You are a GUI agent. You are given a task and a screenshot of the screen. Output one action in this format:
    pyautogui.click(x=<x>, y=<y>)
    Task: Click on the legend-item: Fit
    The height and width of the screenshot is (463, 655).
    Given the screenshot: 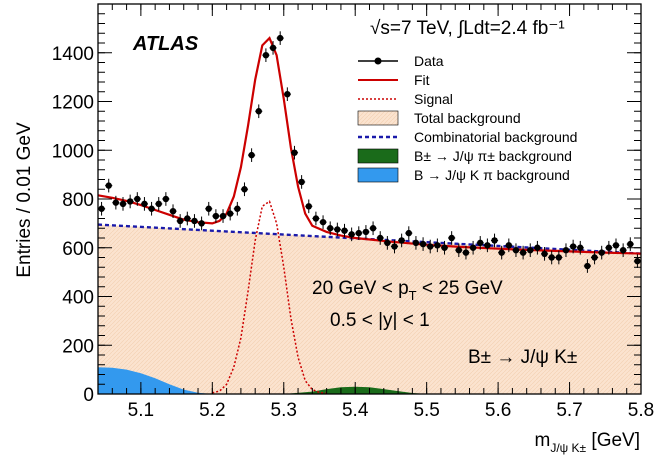 What is the action you would take?
    pyautogui.click(x=394, y=80)
    